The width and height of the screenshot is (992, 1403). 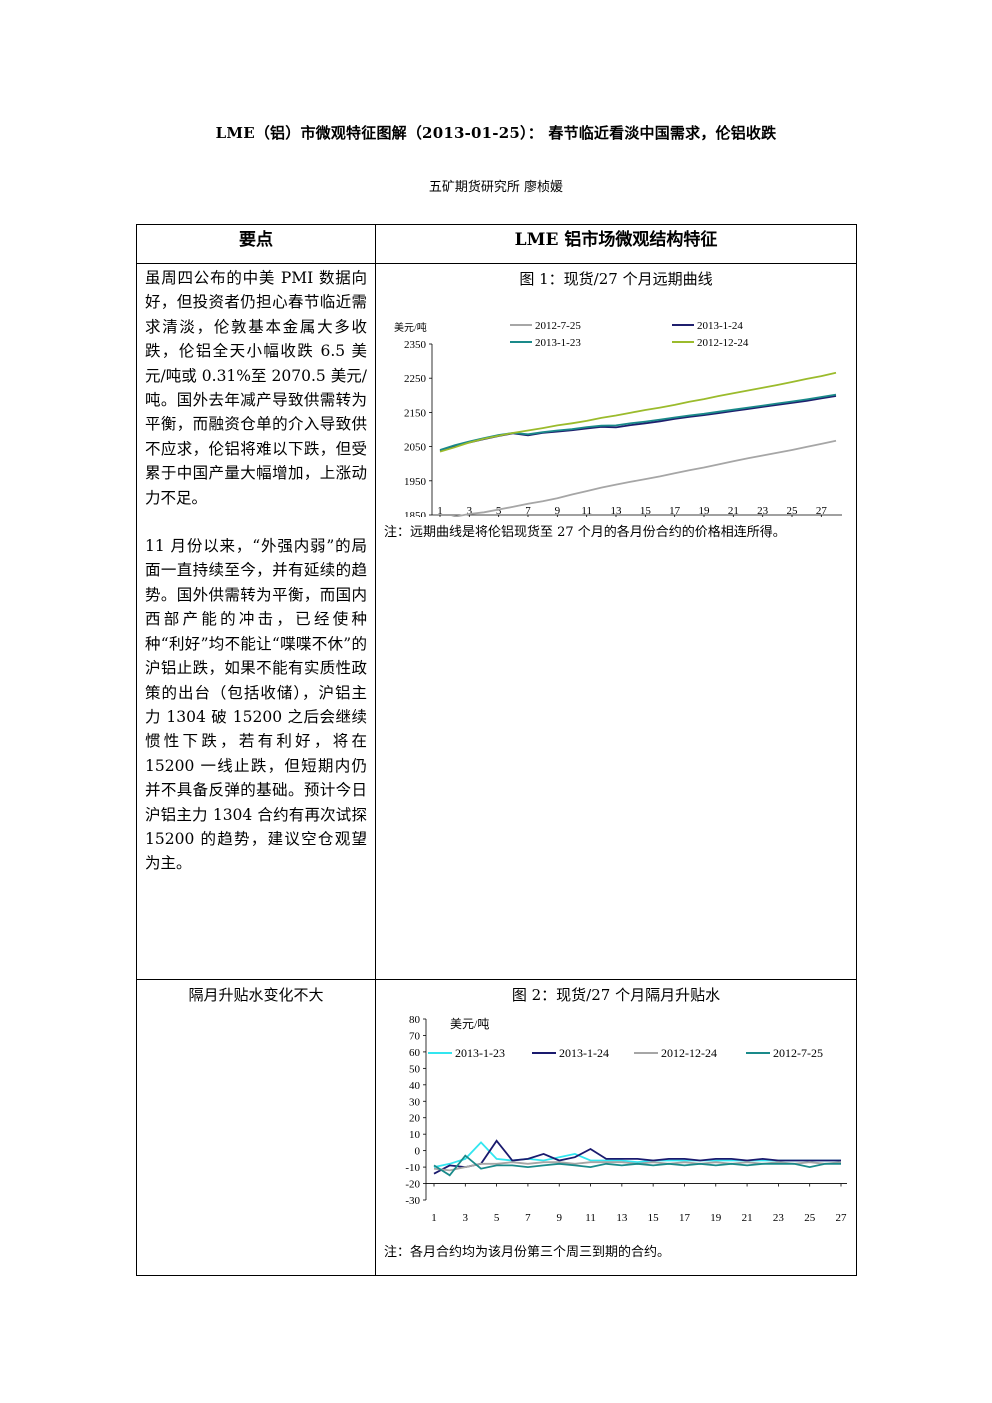 I want to click on chart-1-title: 图 1：现货/27 个月远期曲线, so click(x=616, y=279).